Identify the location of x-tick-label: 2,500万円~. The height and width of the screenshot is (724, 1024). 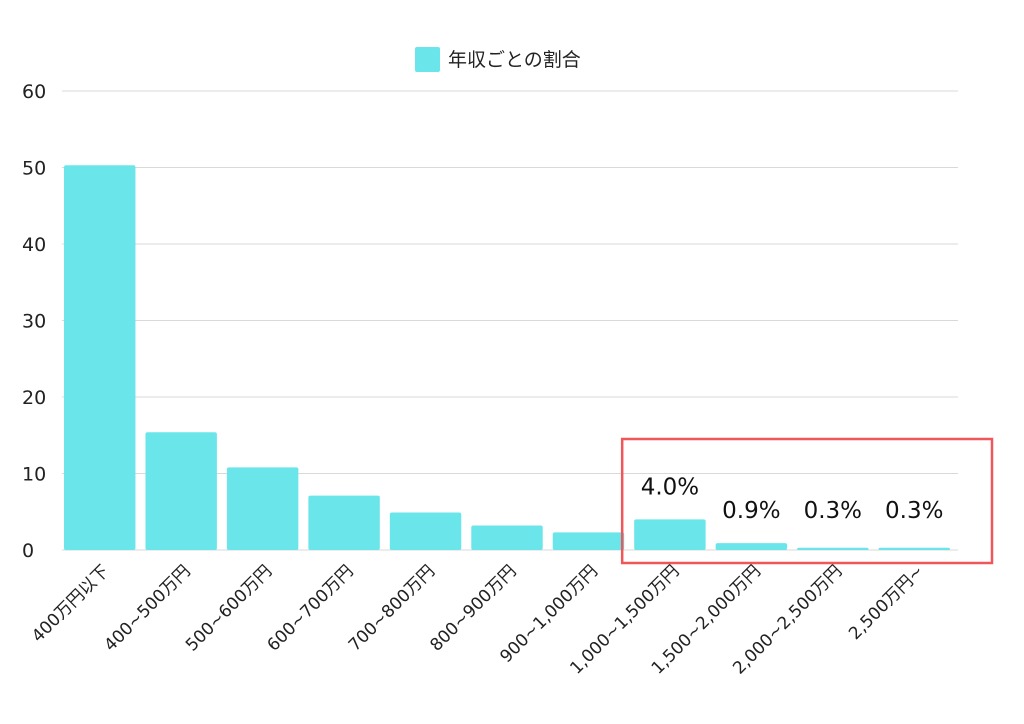
(886, 602).